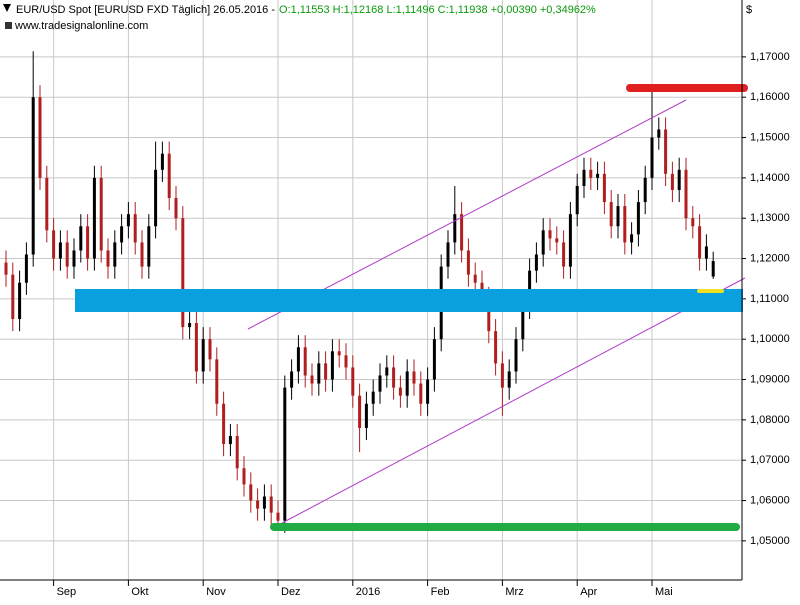  Describe the element at coordinates (514, 592) in the screenshot. I see `x-tick-label: Mrz` at that location.